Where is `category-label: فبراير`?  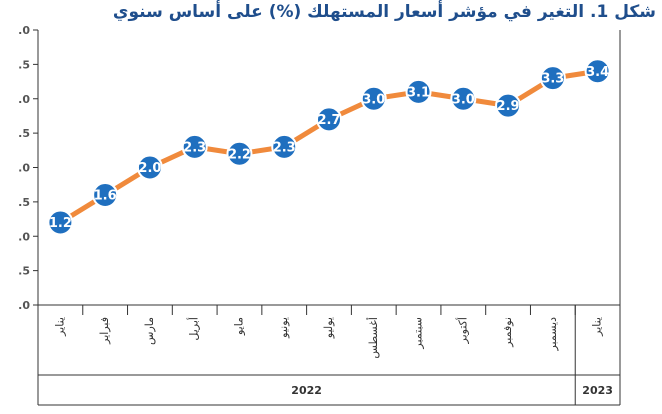 category-label: فبراير is located at coordinates (104, 331).